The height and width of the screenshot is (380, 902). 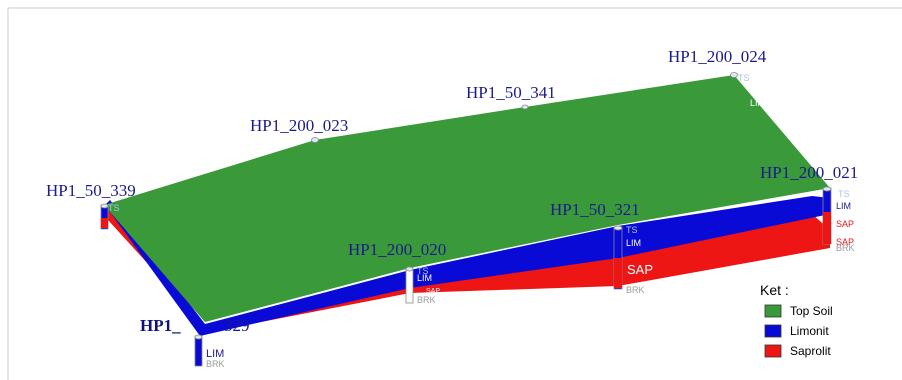 I want to click on tag-brk-hp1-50-321: BRK, so click(x=635, y=290).